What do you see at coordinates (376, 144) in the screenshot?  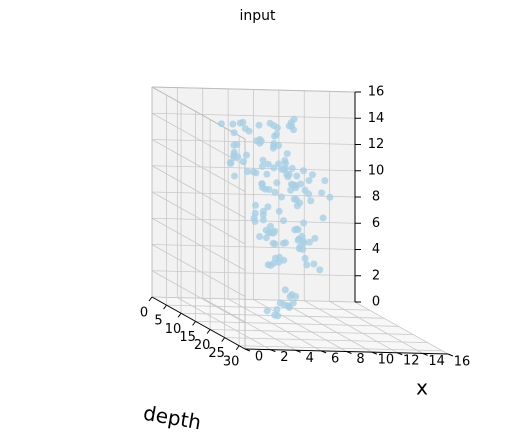 I see `z-tick-label: 12` at bounding box center [376, 144].